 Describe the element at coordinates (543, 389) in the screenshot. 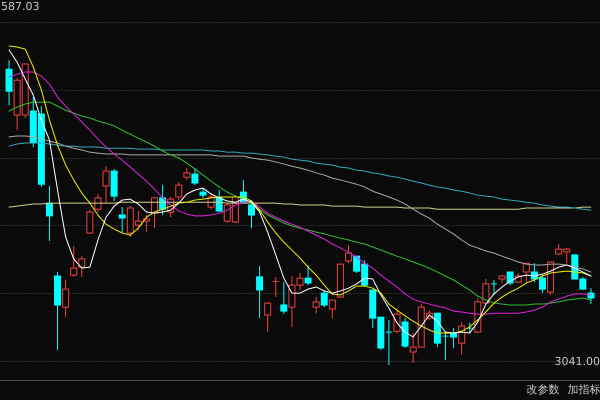

I see `text: 改参数` at that location.